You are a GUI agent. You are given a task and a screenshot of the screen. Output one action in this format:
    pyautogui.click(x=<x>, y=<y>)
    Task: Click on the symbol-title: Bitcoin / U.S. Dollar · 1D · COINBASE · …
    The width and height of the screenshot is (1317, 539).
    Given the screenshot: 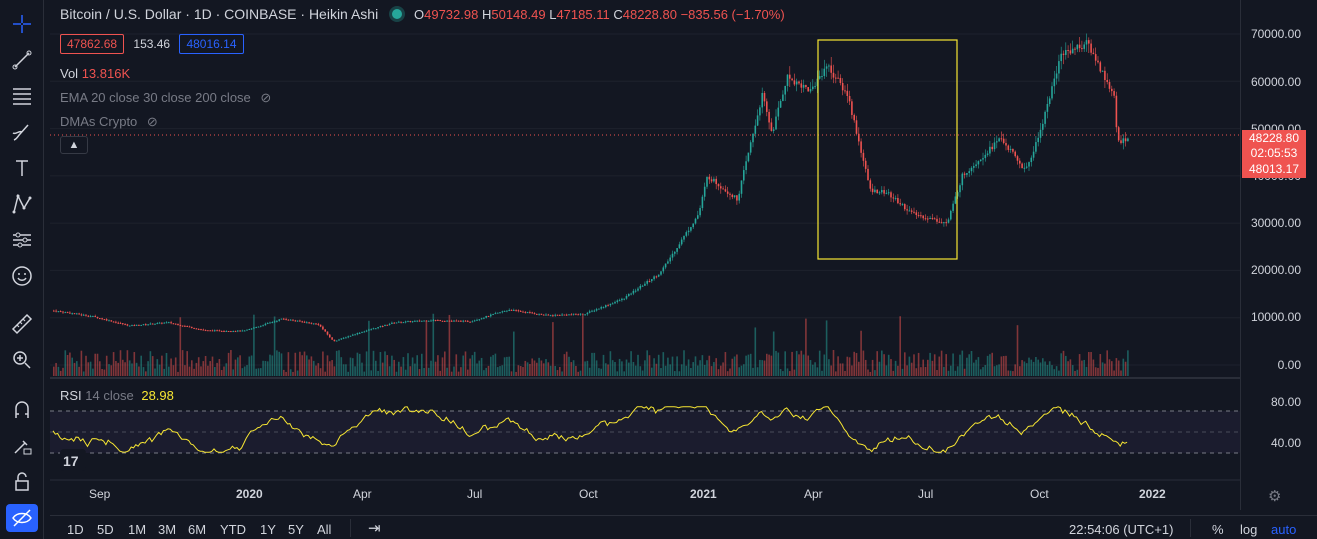 What is the action you would take?
    pyautogui.click(x=219, y=14)
    